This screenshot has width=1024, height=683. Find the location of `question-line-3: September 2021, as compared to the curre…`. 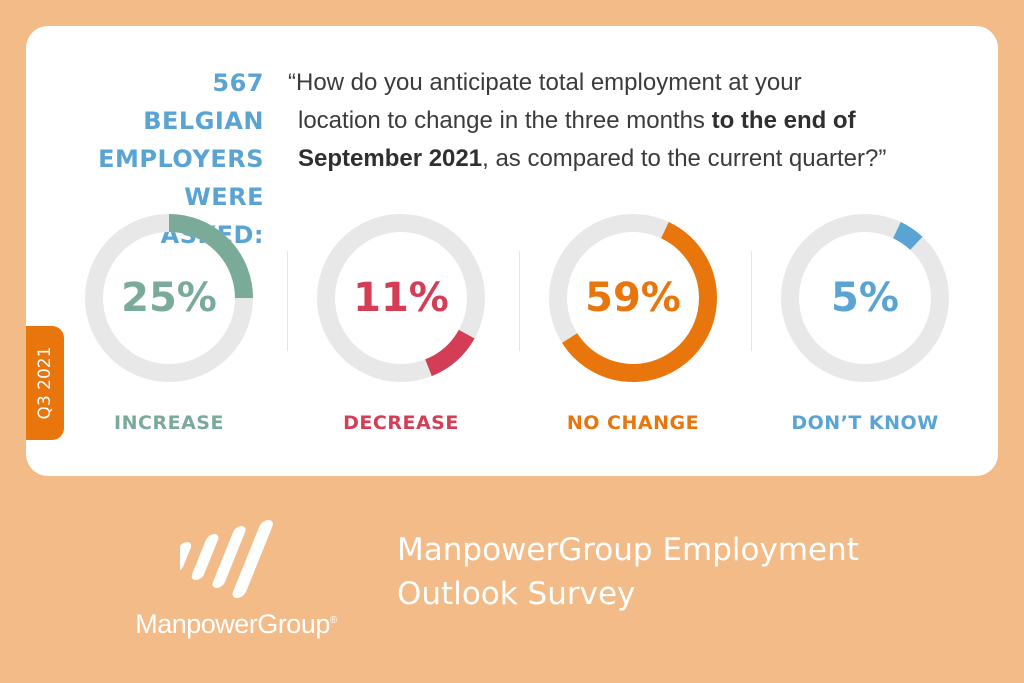

question-line-3: September 2021, as compared to the curre… is located at coordinates (592, 158).